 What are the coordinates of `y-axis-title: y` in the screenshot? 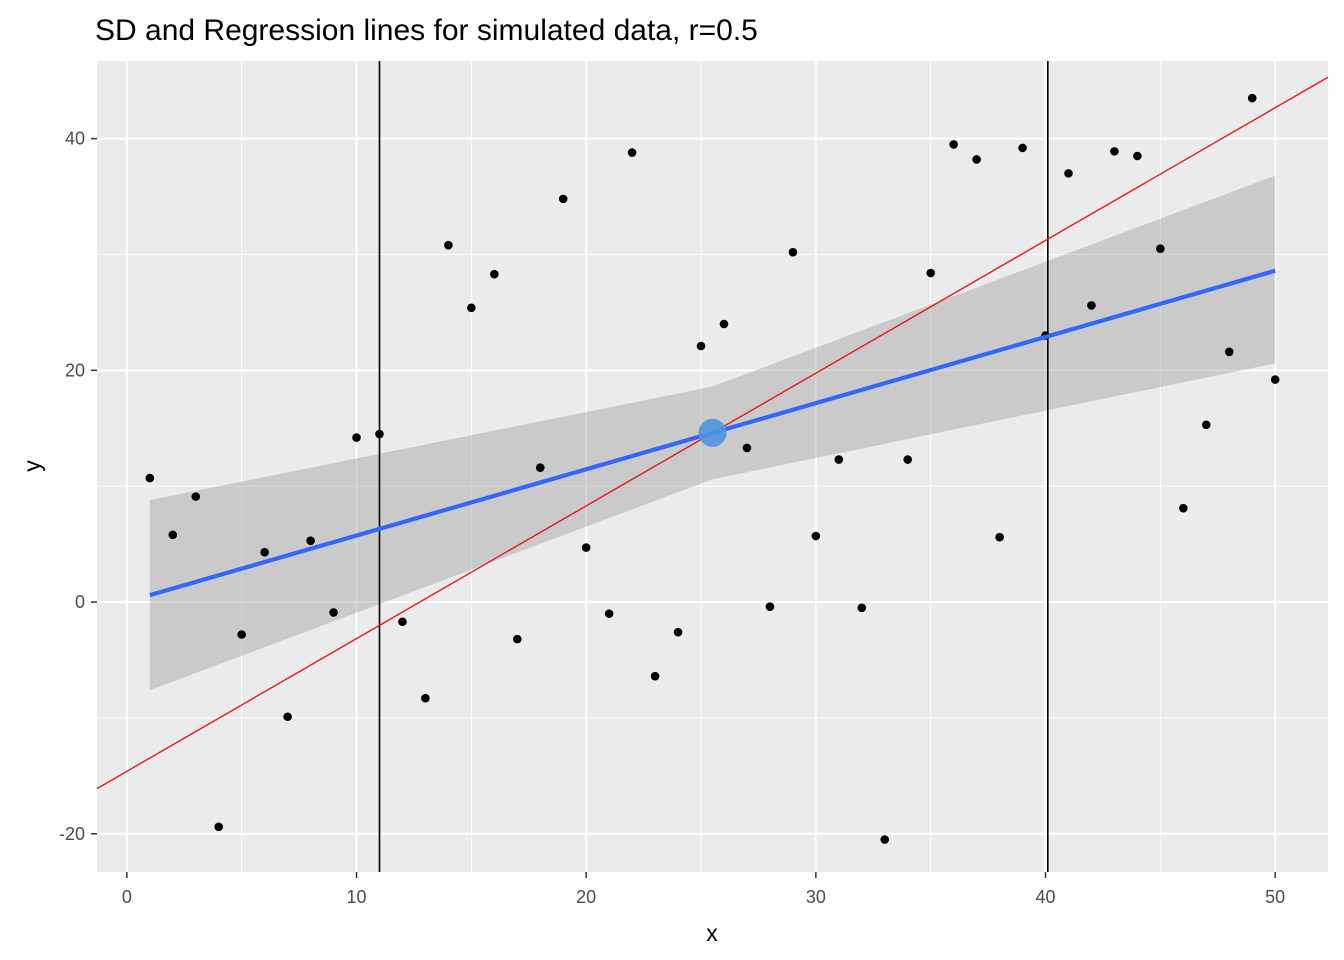 It's located at (32, 466).